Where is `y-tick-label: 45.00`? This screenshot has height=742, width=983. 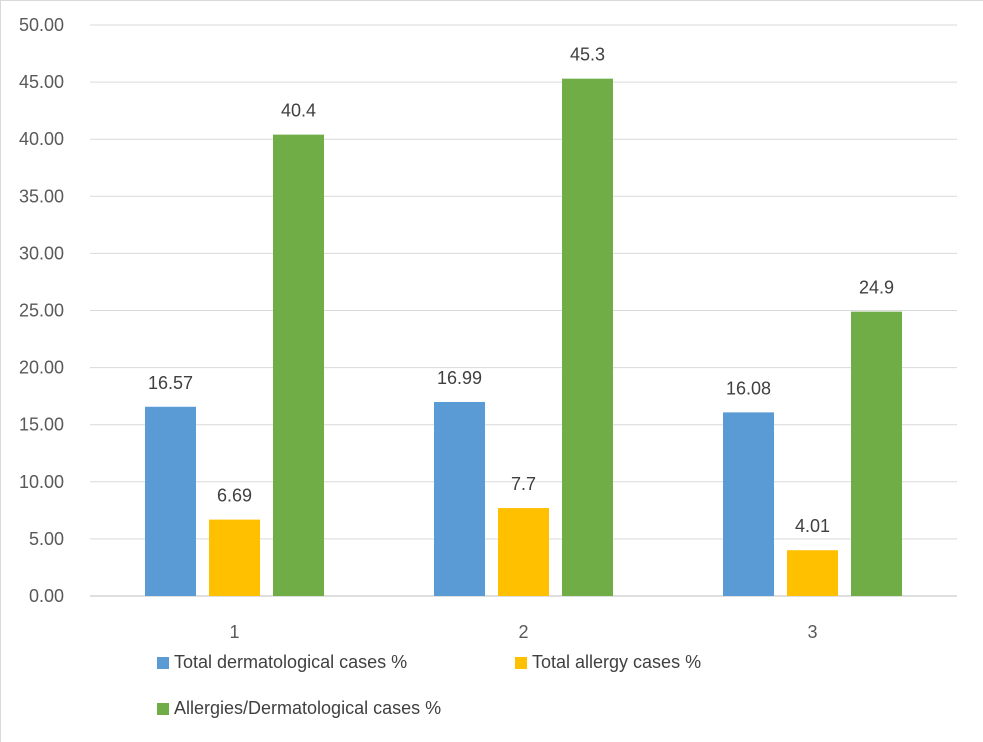 y-tick-label: 45.00 is located at coordinates (41, 82).